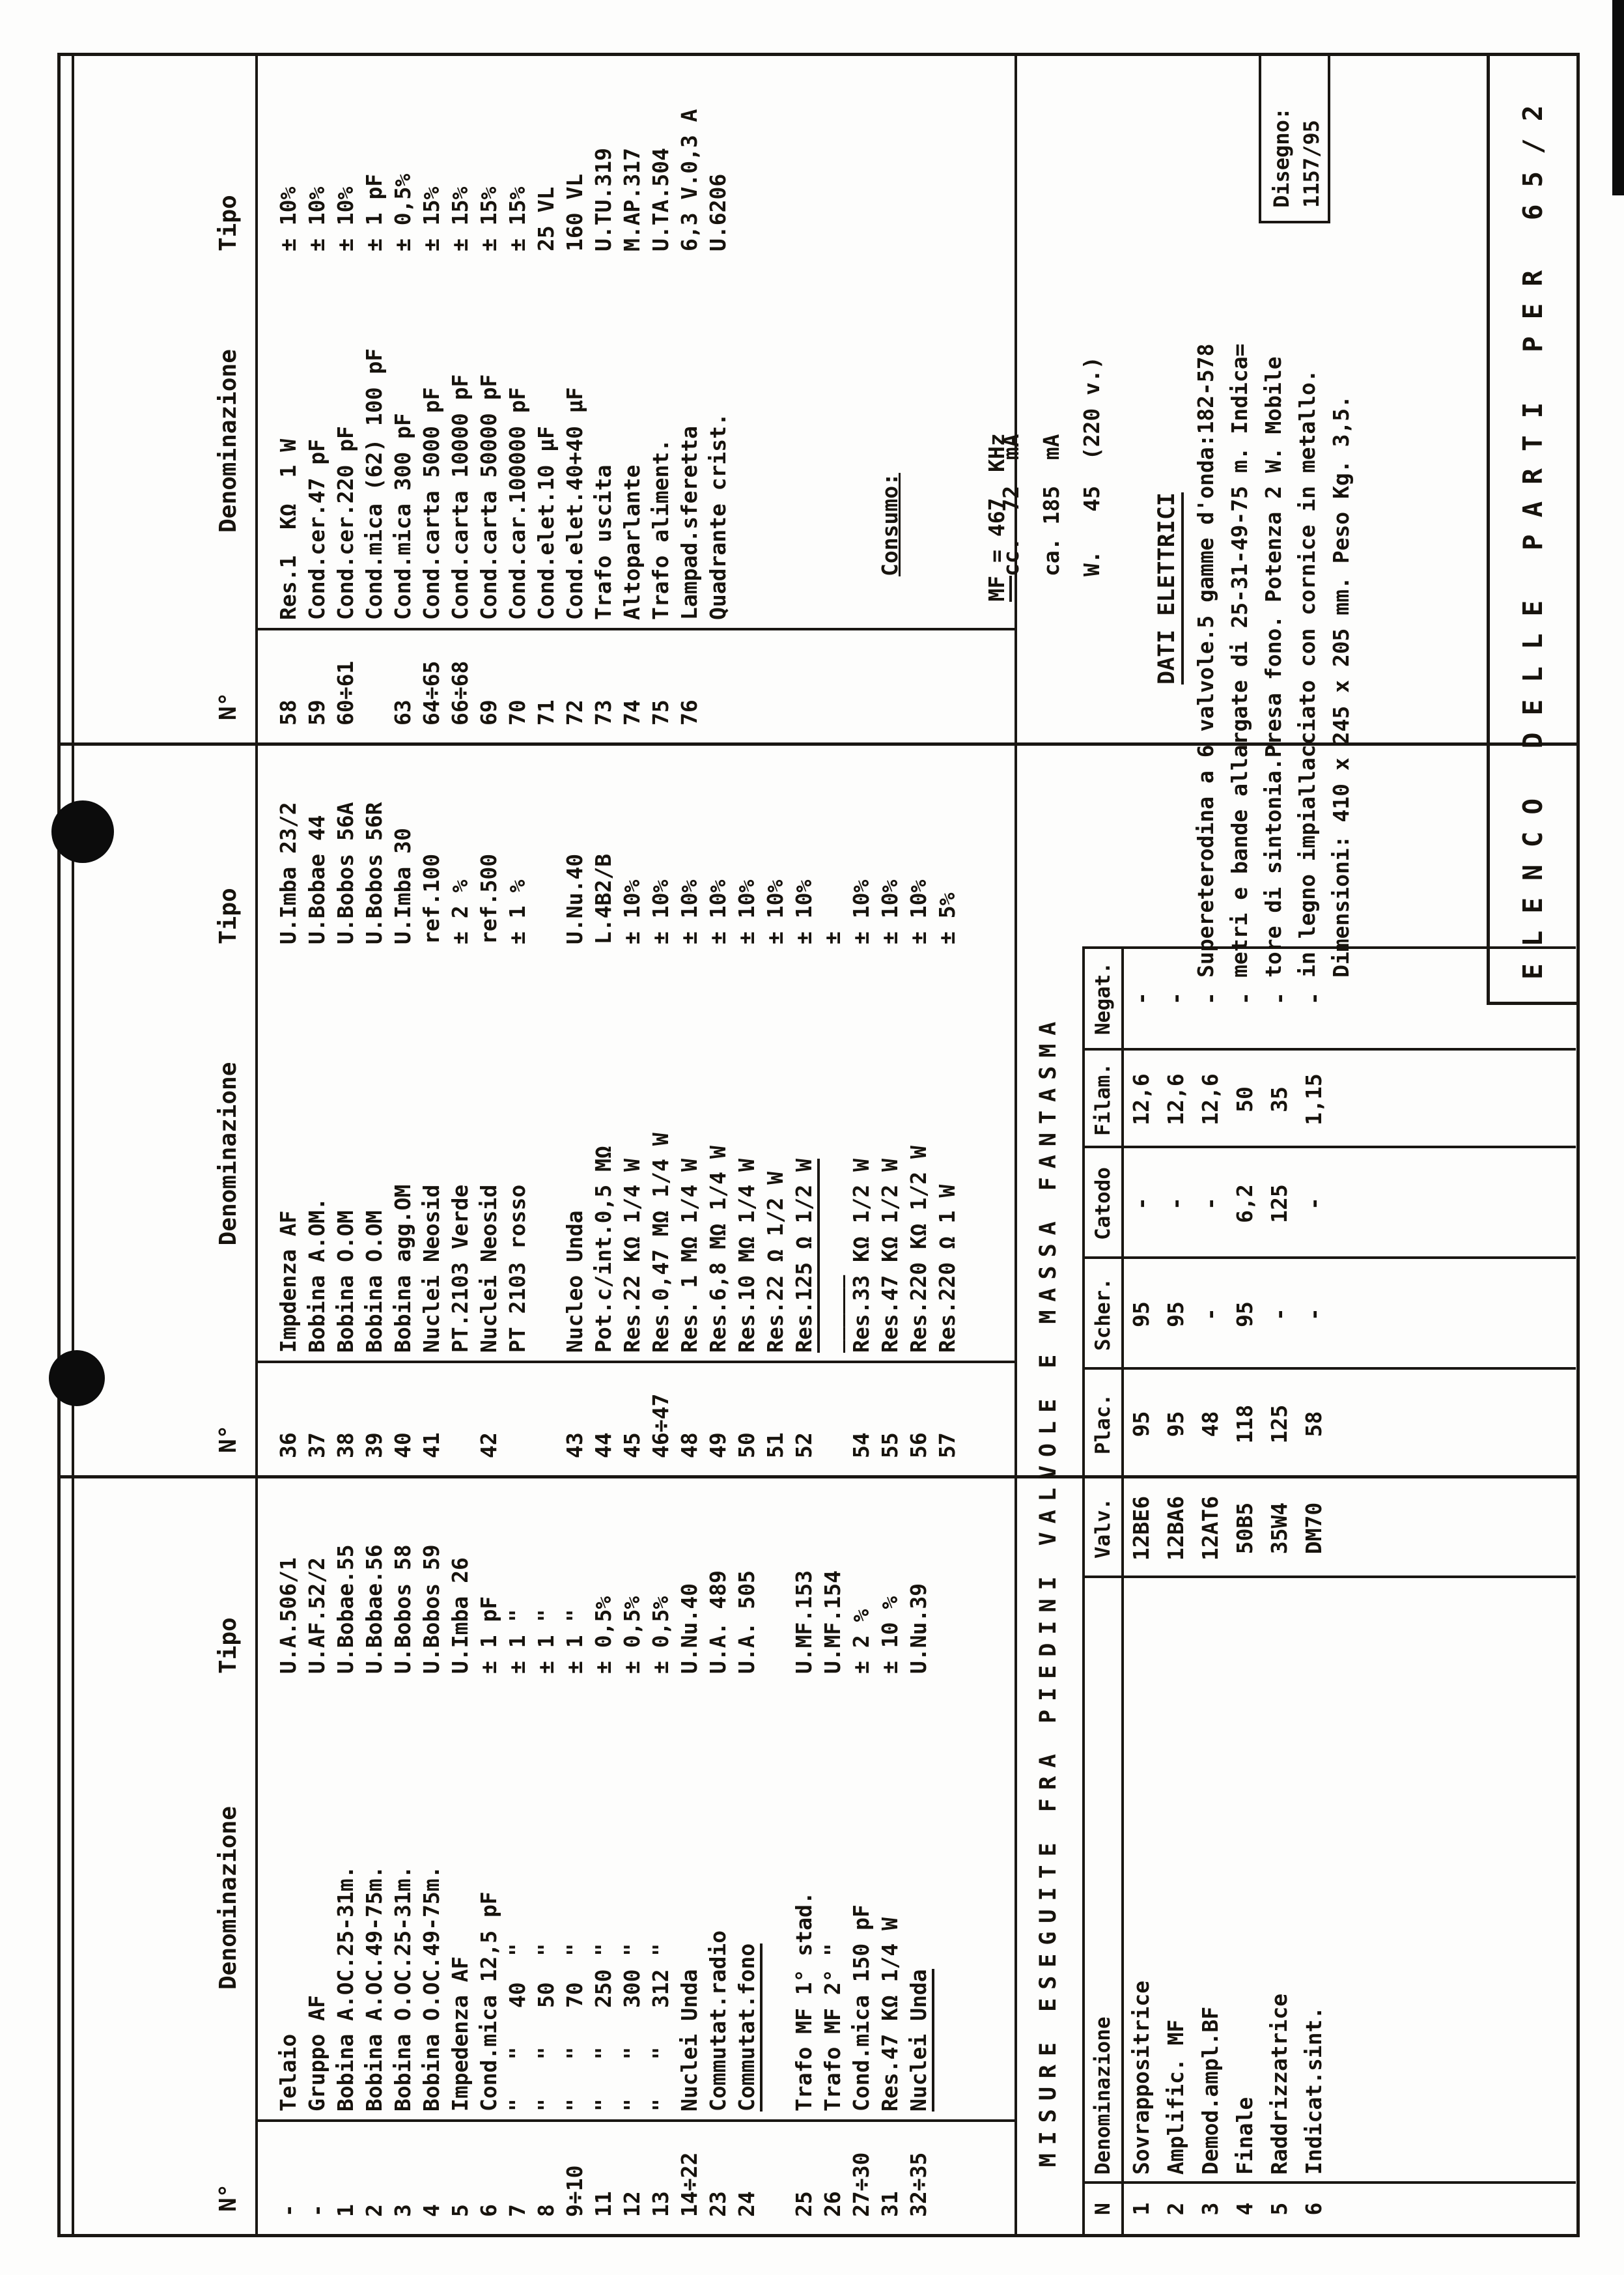  Describe the element at coordinates (460, 1268) in the screenshot. I see `part-denomination-text: PT.2103 Verde` at that location.